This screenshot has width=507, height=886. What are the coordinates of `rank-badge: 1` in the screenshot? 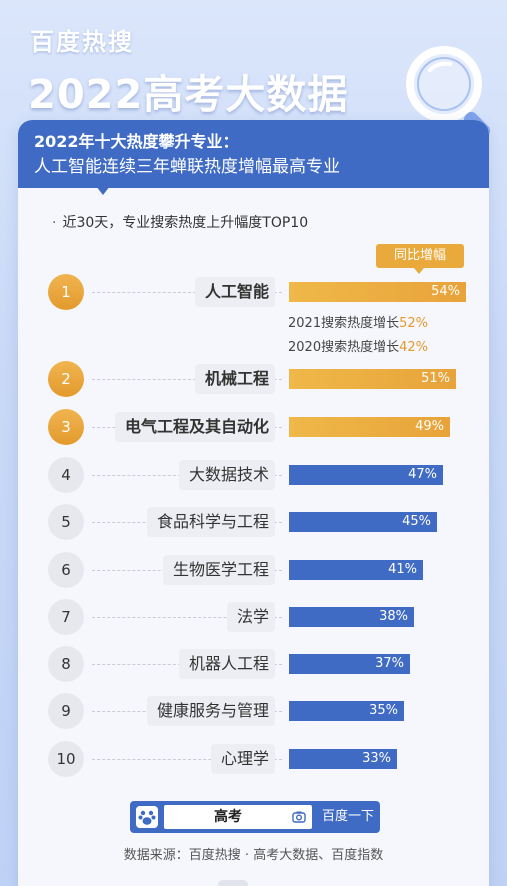 It's located at (66, 292).